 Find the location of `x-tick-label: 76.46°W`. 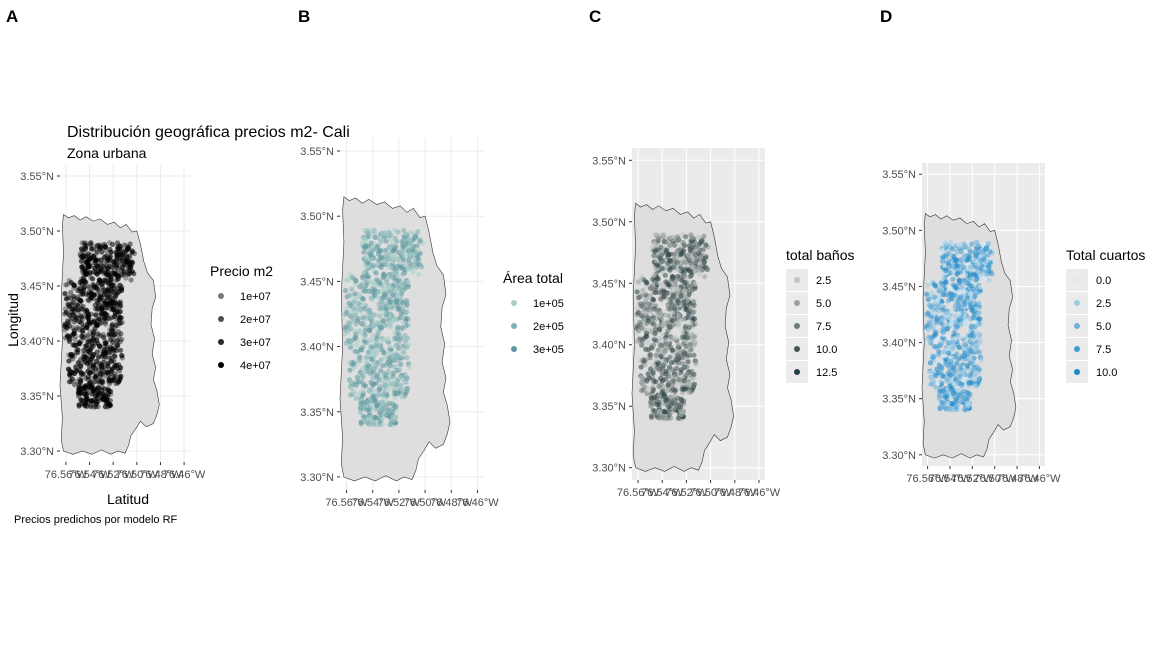

x-tick-label: 76.46°W is located at coordinates (1039, 479).